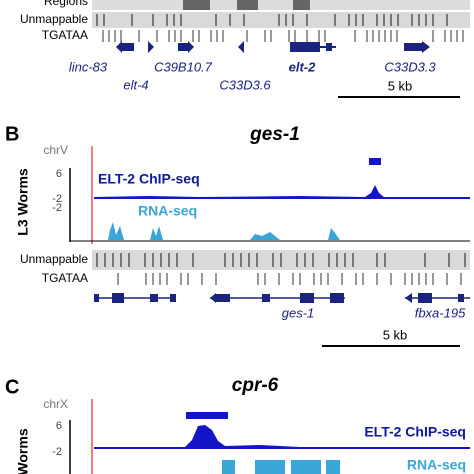  I want to click on unmappable-track, so click(281, 20).